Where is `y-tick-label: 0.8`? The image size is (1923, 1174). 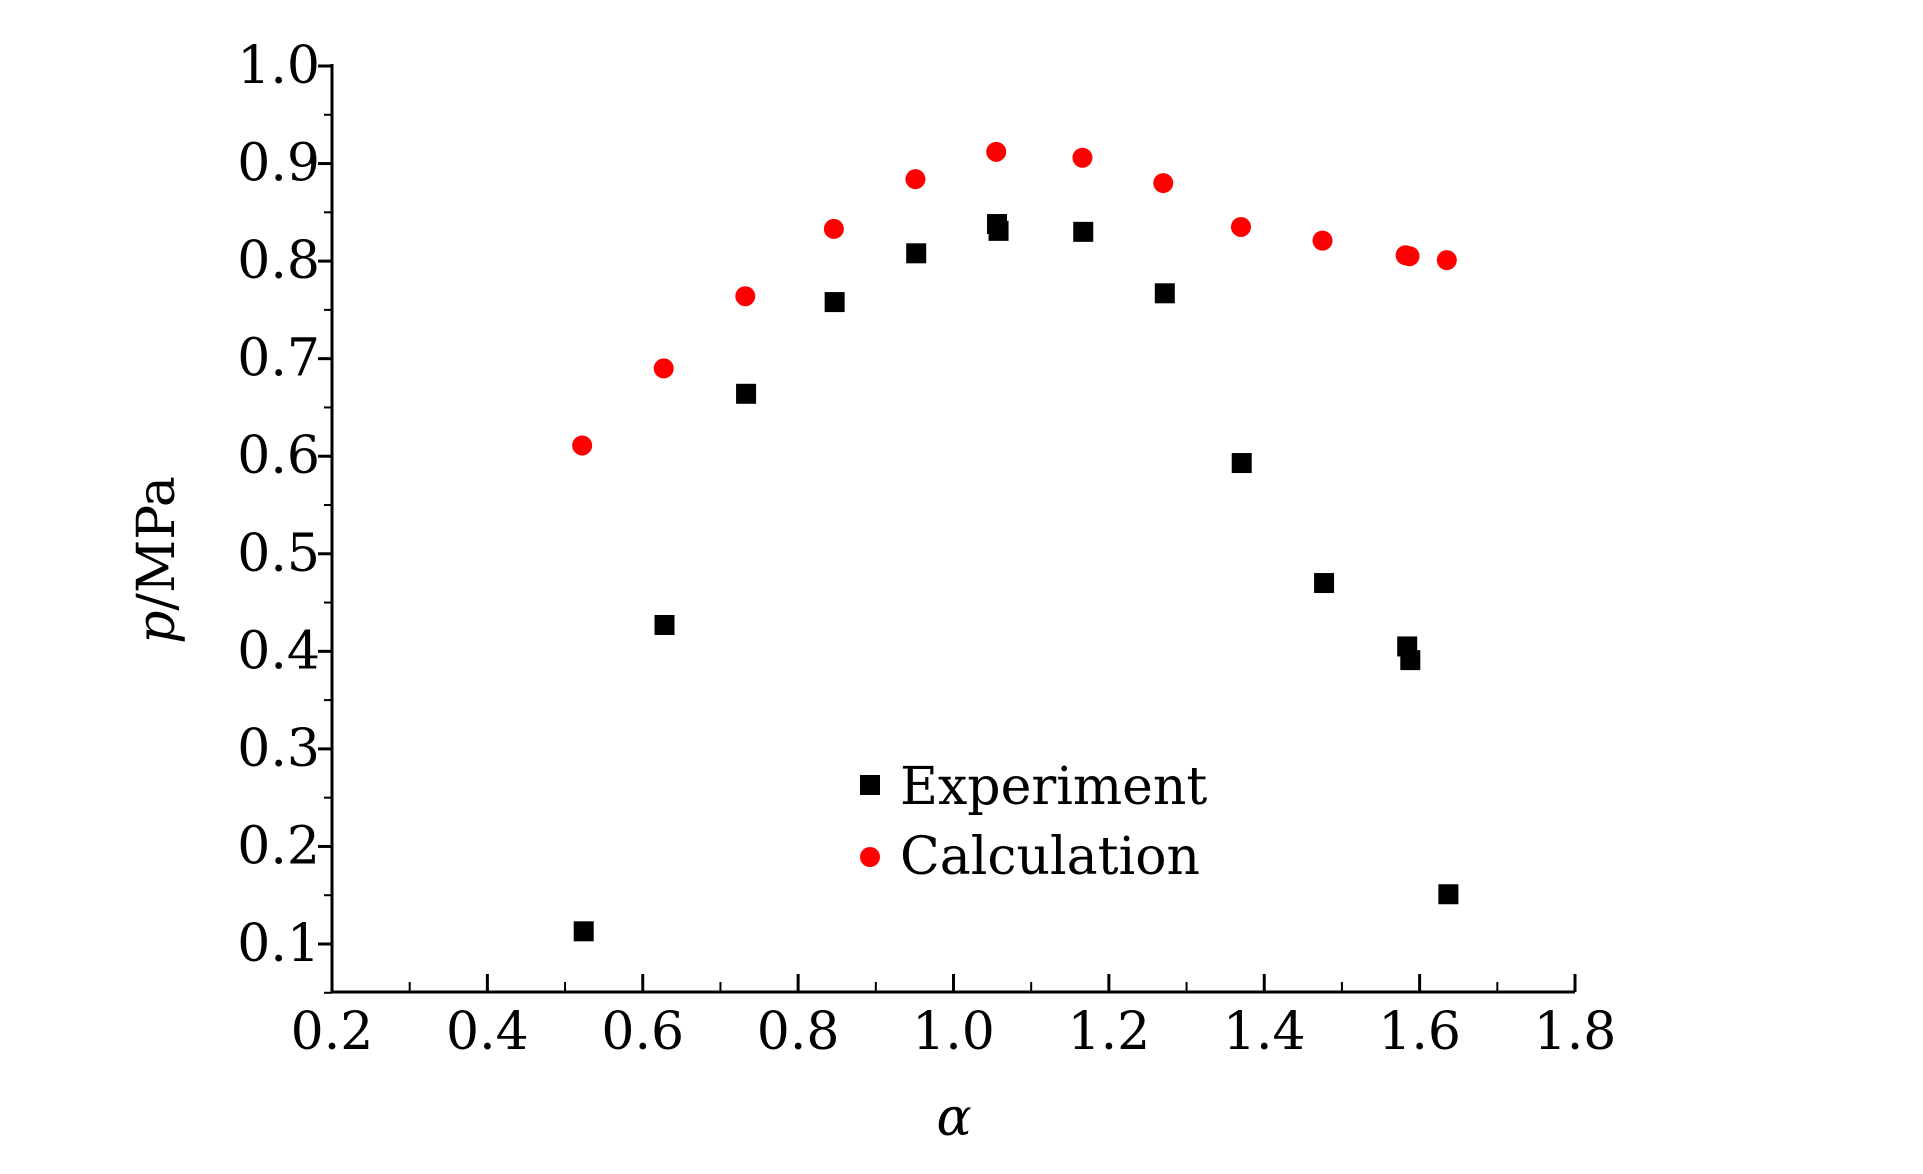
y-tick-label: 0.8 is located at coordinates (278, 261).